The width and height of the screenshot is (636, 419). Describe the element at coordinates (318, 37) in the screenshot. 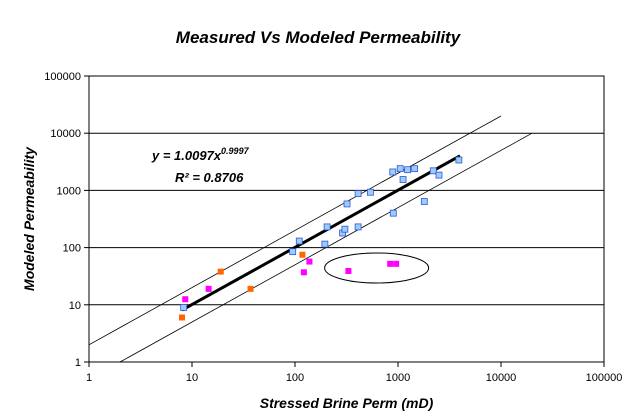

I see `chart-title: Measured Vs Modeled Permeability` at that location.